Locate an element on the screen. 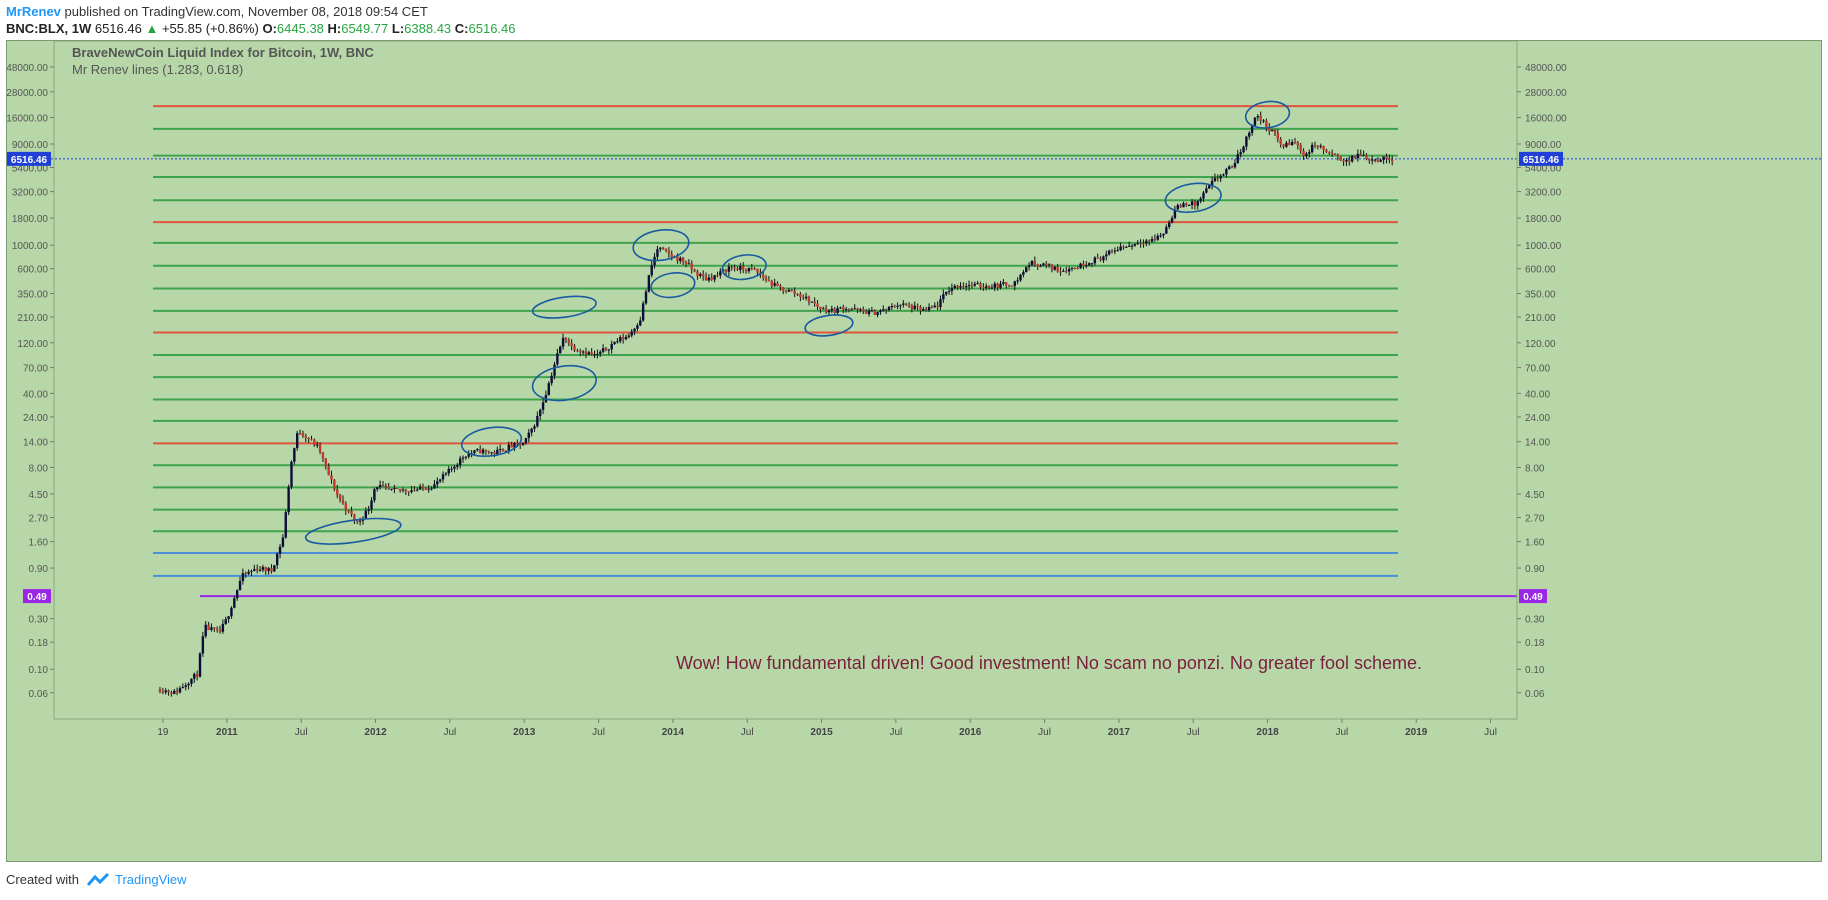 This screenshot has height=900, width=1828. y-tick-label-right: 0.10 is located at coordinates (1535, 670).